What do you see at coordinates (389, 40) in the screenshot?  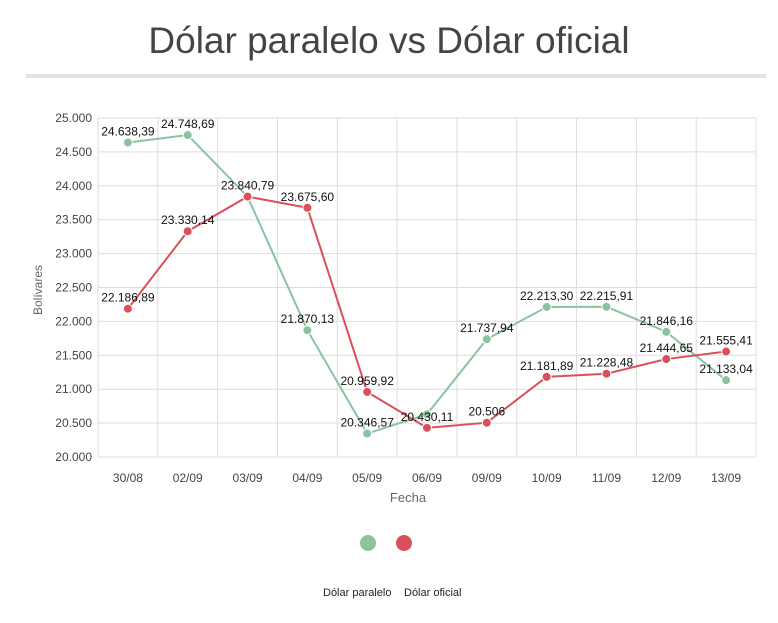 I see `chart-title: Dólar paralelo vs Dólar oficial` at bounding box center [389, 40].